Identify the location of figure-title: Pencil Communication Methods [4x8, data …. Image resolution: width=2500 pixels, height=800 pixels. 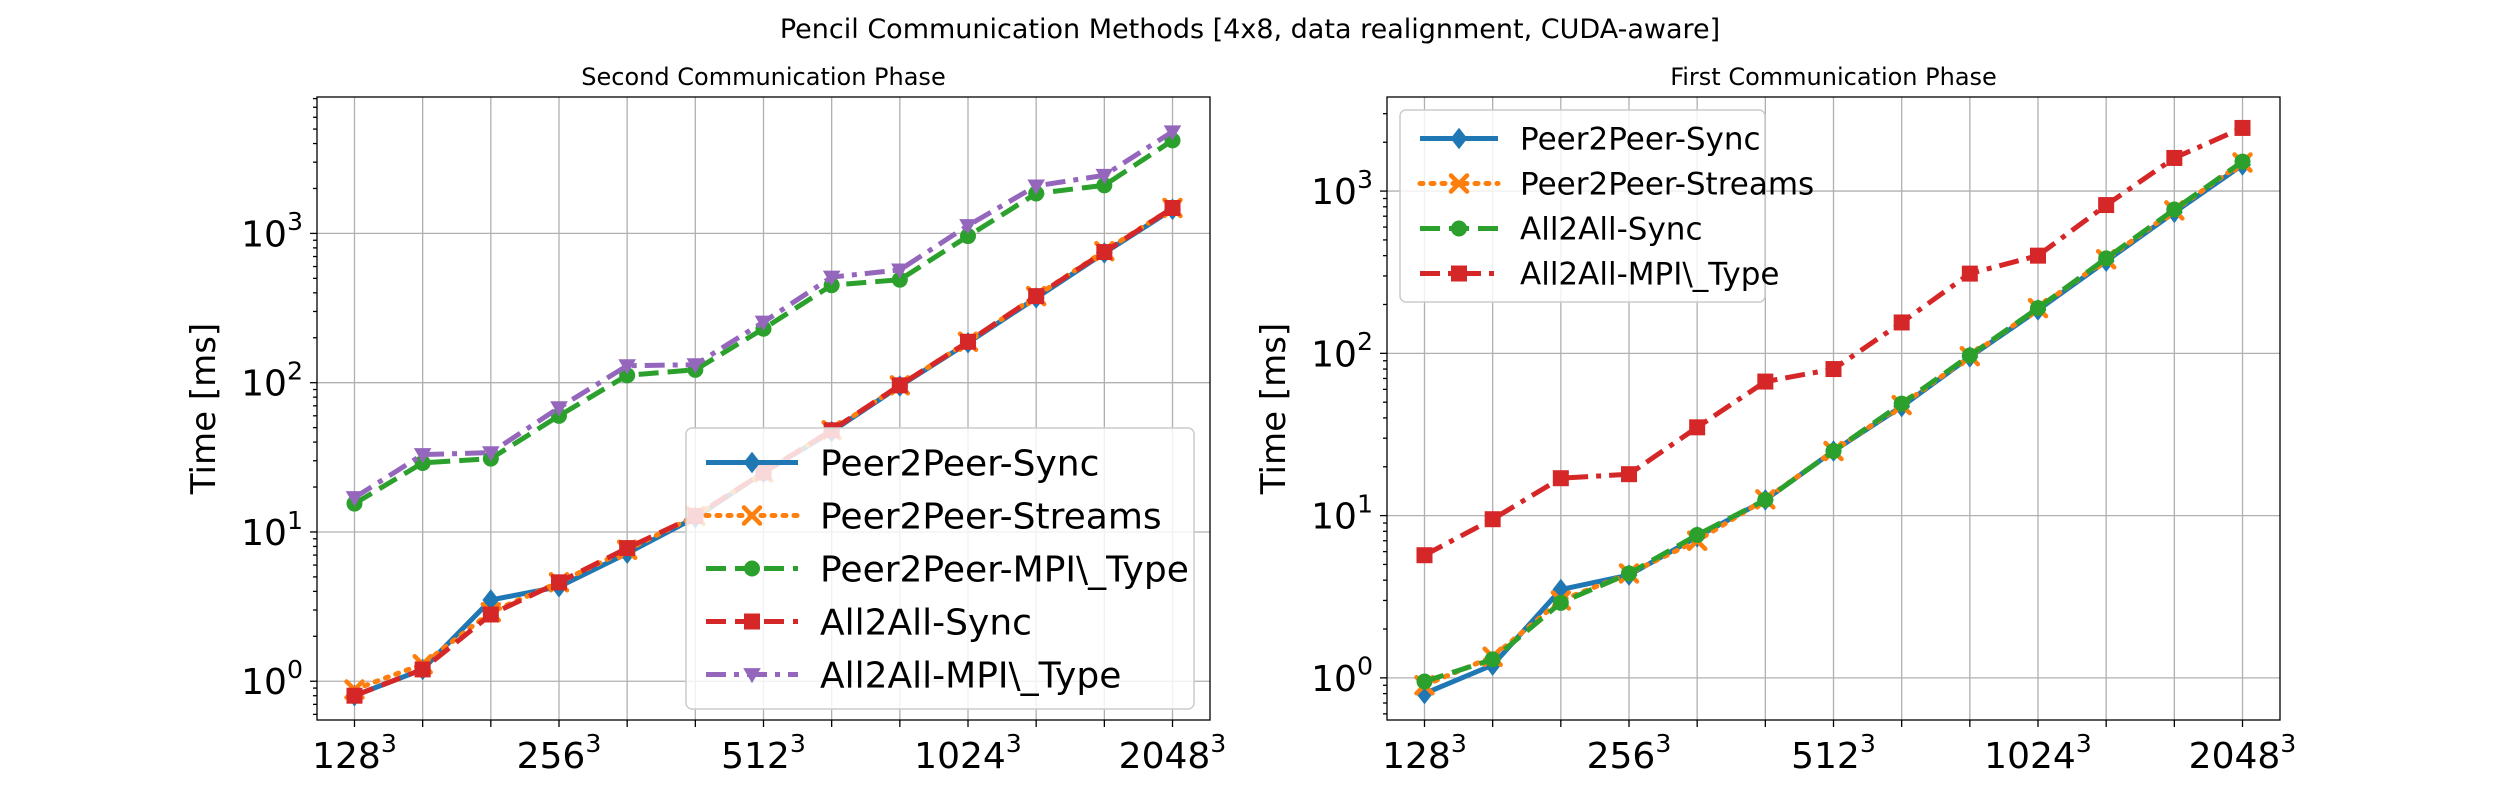
(1250, 29).